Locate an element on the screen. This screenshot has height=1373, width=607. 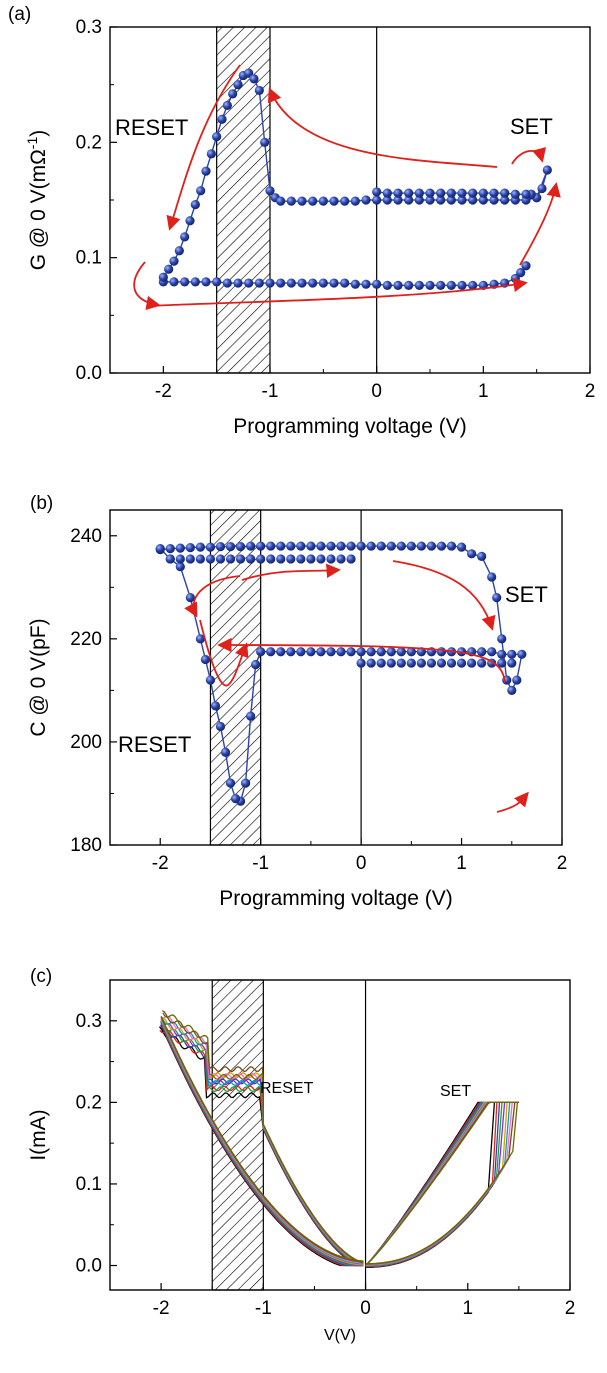
y-tick-label-b: 220 is located at coordinates (86, 639).